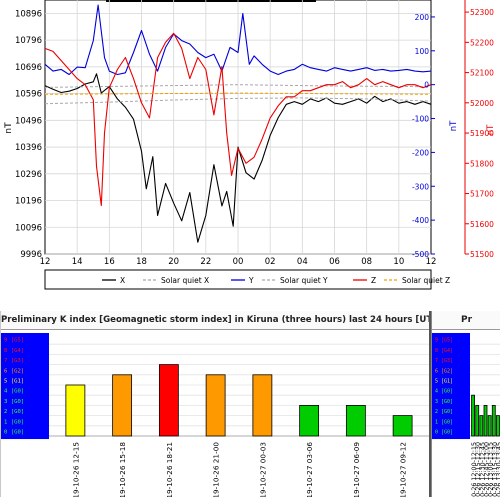 The image size is (500, 497). What do you see at coordinates (28, 202) in the screenshot?
I see `y-left-tick-label: 10196` at bounding box center [28, 202].